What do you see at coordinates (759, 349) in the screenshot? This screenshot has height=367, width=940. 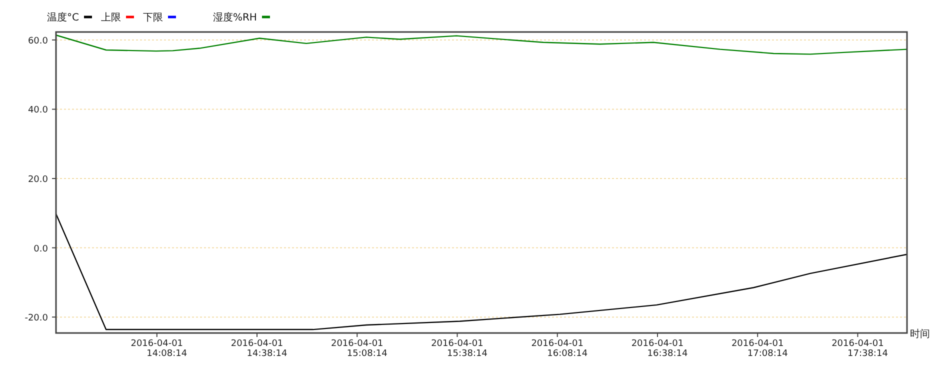 I see `x-tick-label: 2016-04-01 17:08:14` at bounding box center [759, 349].